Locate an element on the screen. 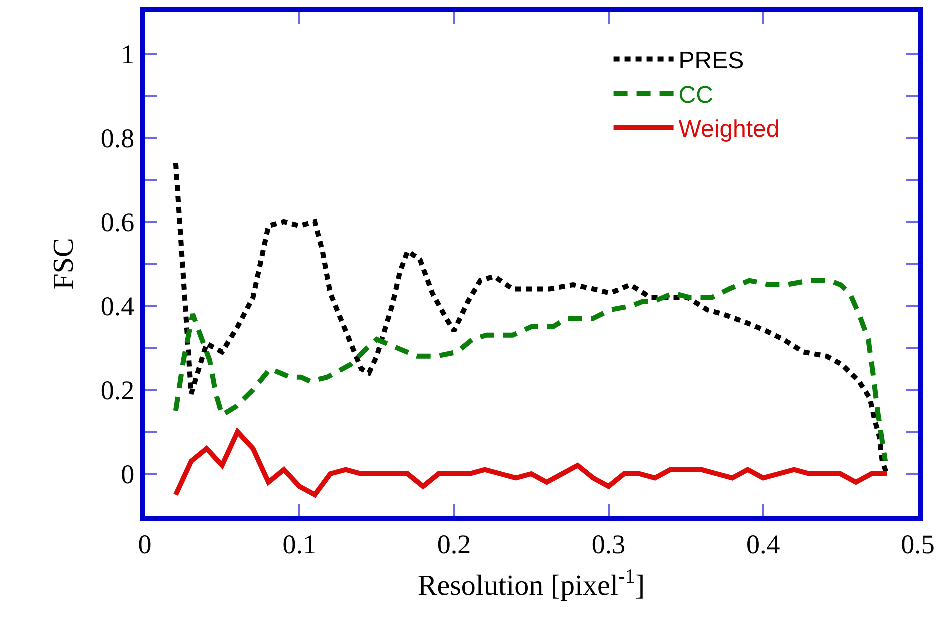 This screenshot has height=623, width=940. x-tick-label: 0.4 is located at coordinates (763, 544).